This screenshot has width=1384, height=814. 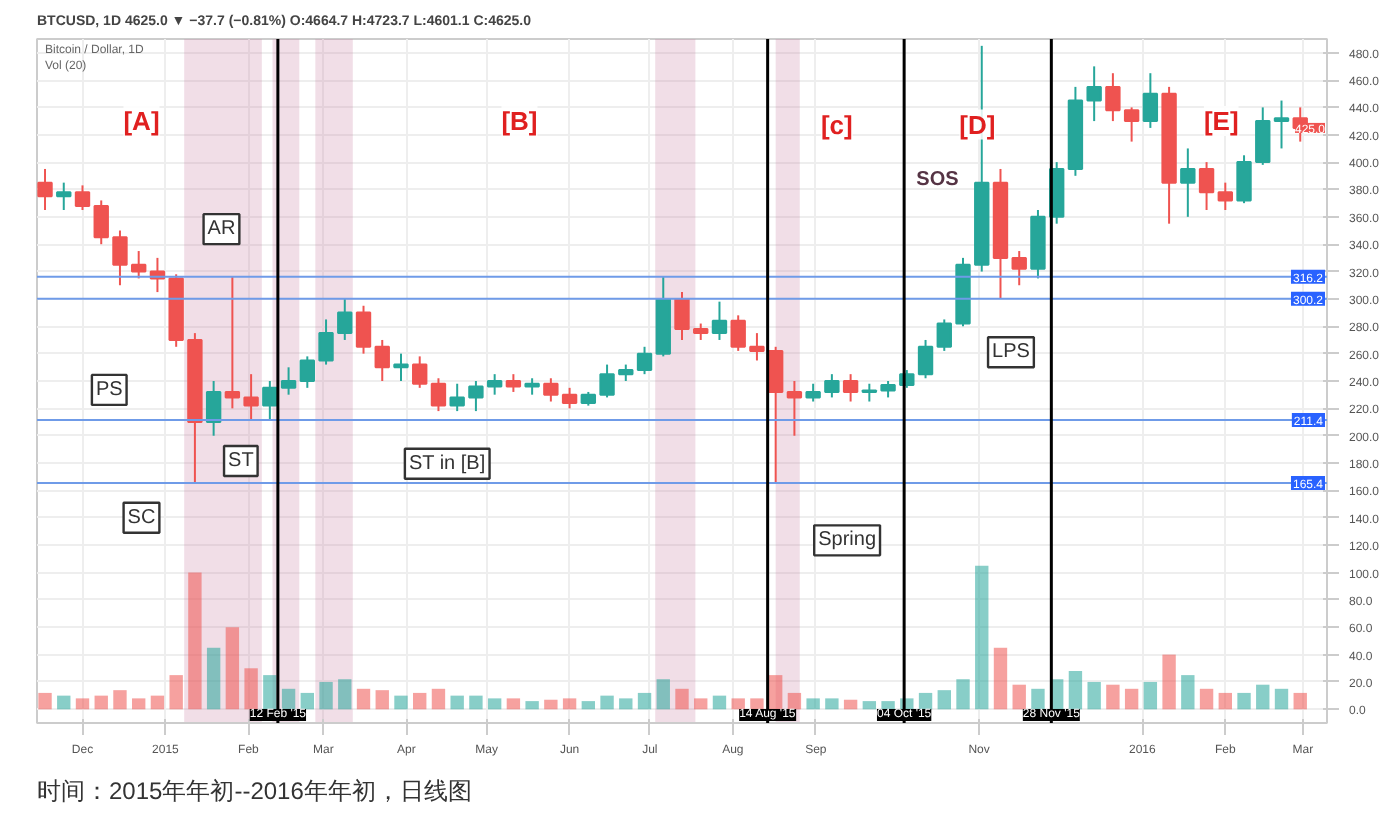 What do you see at coordinates (1221, 121) in the screenshot?
I see `annotation: [E]` at bounding box center [1221, 121].